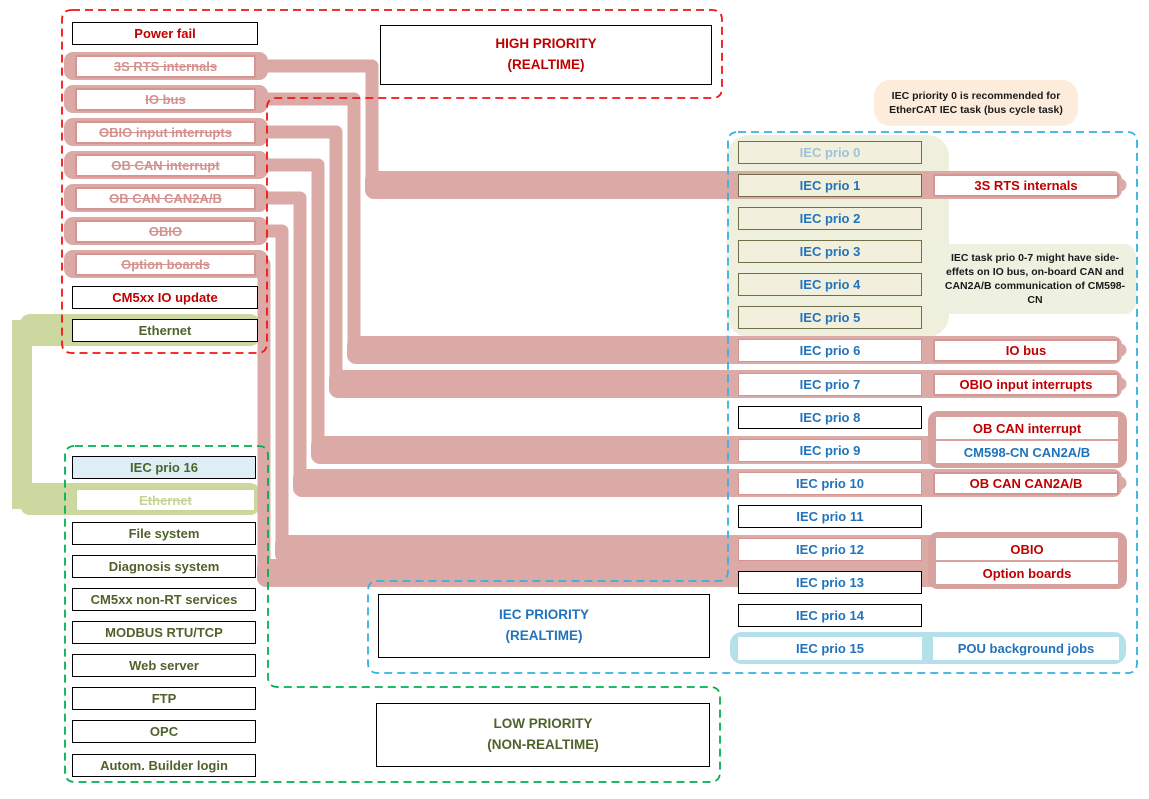 The height and width of the screenshot is (799, 1149). What do you see at coordinates (544, 626) in the screenshot?
I see `iec-priority-title: IEC PRIORITY (REALTIME)` at bounding box center [544, 626].